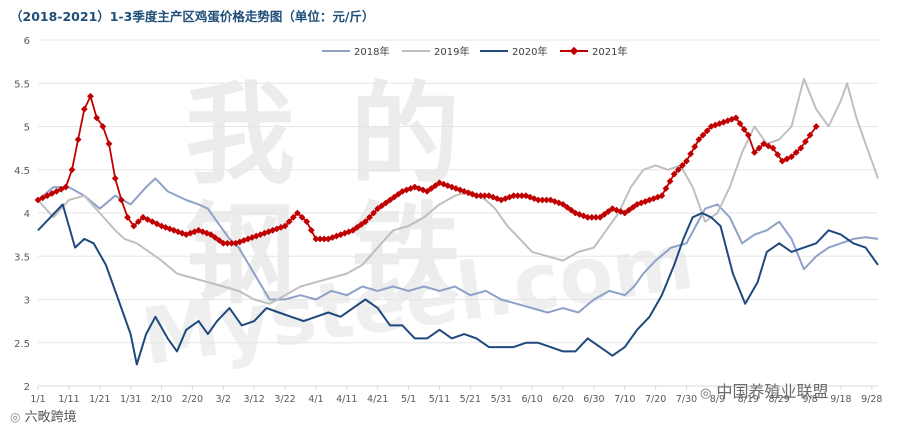  What do you see at coordinates (346, 399) in the screenshot?
I see `x-tick-label: 4/11` at bounding box center [346, 399].